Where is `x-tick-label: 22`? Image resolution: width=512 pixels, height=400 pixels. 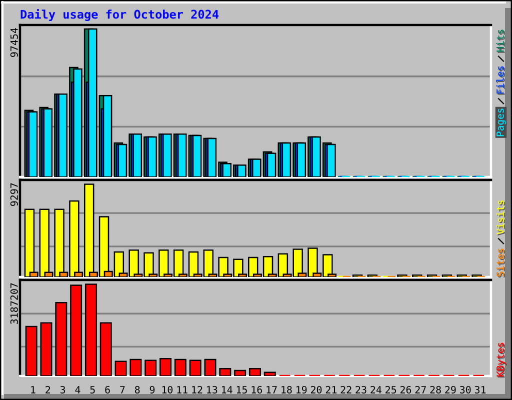
x-tick-label: 22 is located at coordinates (346, 390).